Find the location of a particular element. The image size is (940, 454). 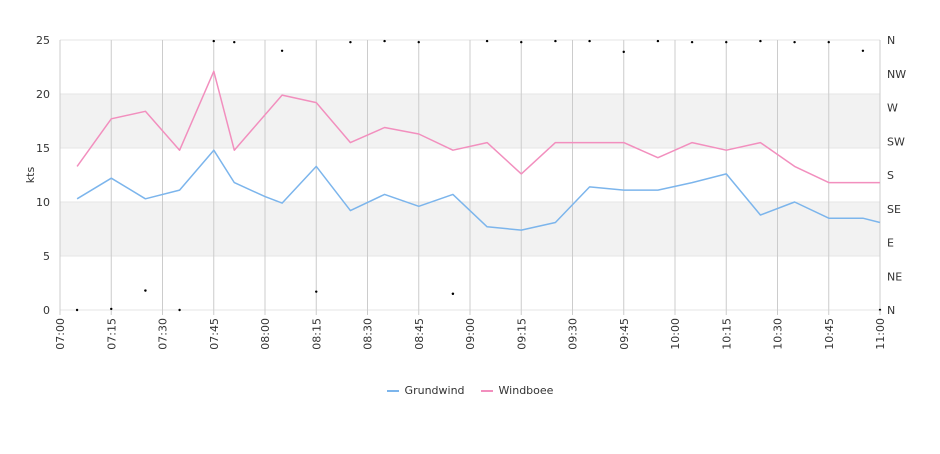

x-tick-label: 10:45 is located at coordinates (829, 334).